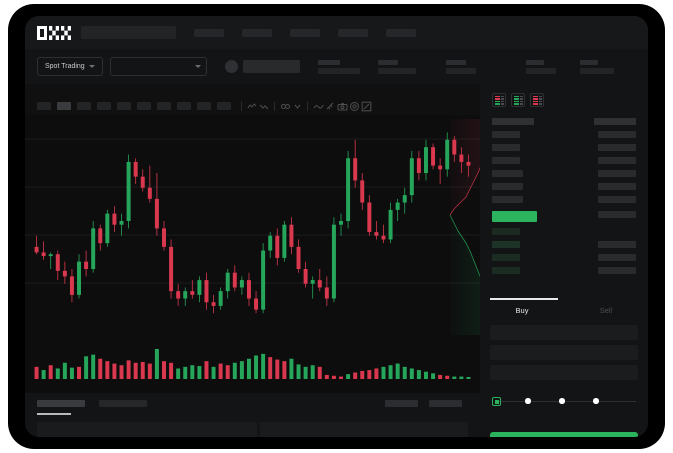  What do you see at coordinates (318, 106) in the screenshot?
I see `trend-line-icon` at bounding box center [318, 106].